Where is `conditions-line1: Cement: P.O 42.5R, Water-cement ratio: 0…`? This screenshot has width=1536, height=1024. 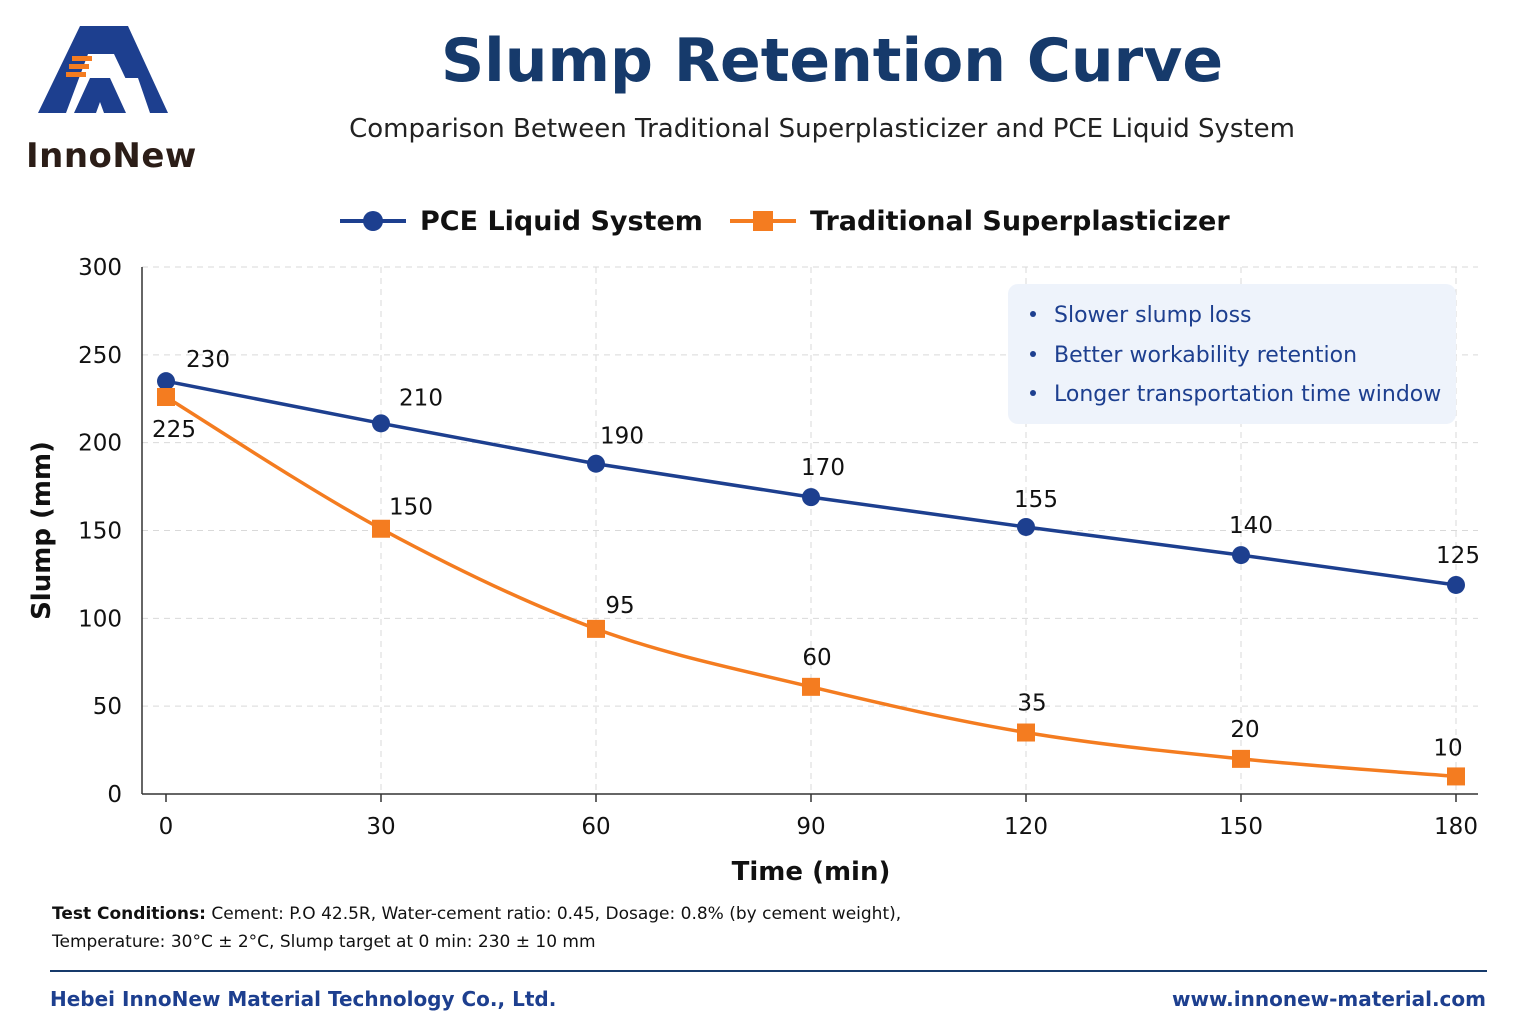
conditions-line1: Cement: P.O 42.5R, Water-cement ratio: 0… is located at coordinates (553, 914).